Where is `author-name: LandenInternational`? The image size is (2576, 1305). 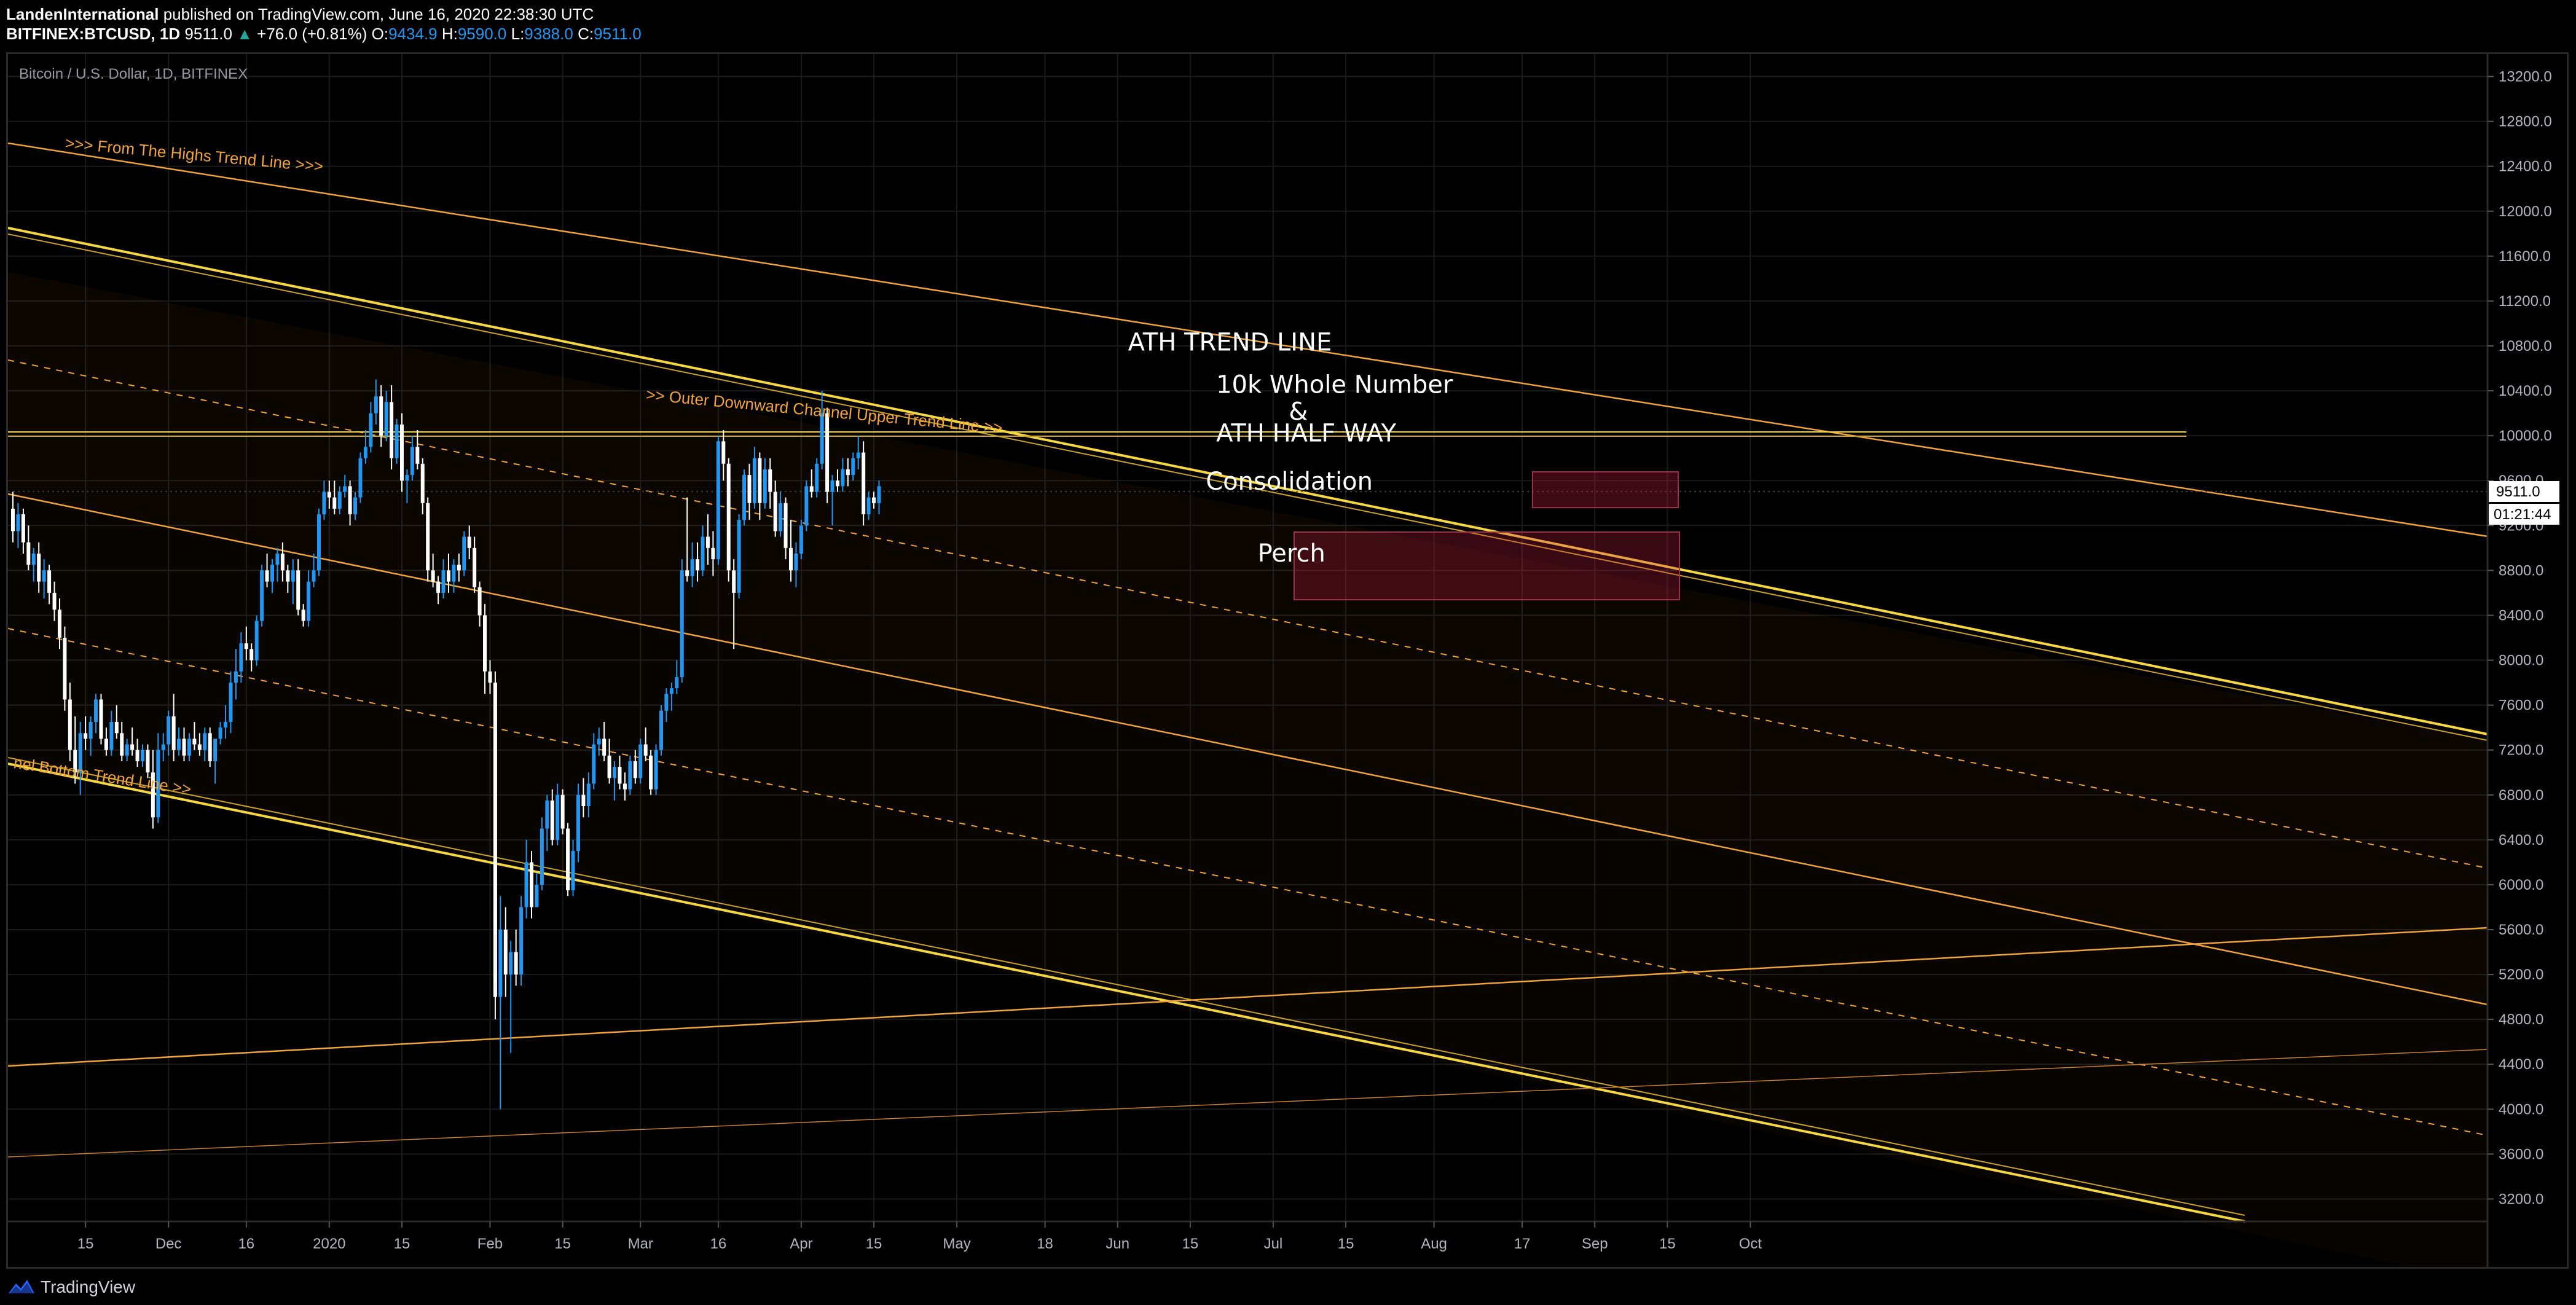 author-name: LandenInternational is located at coordinates (82, 14).